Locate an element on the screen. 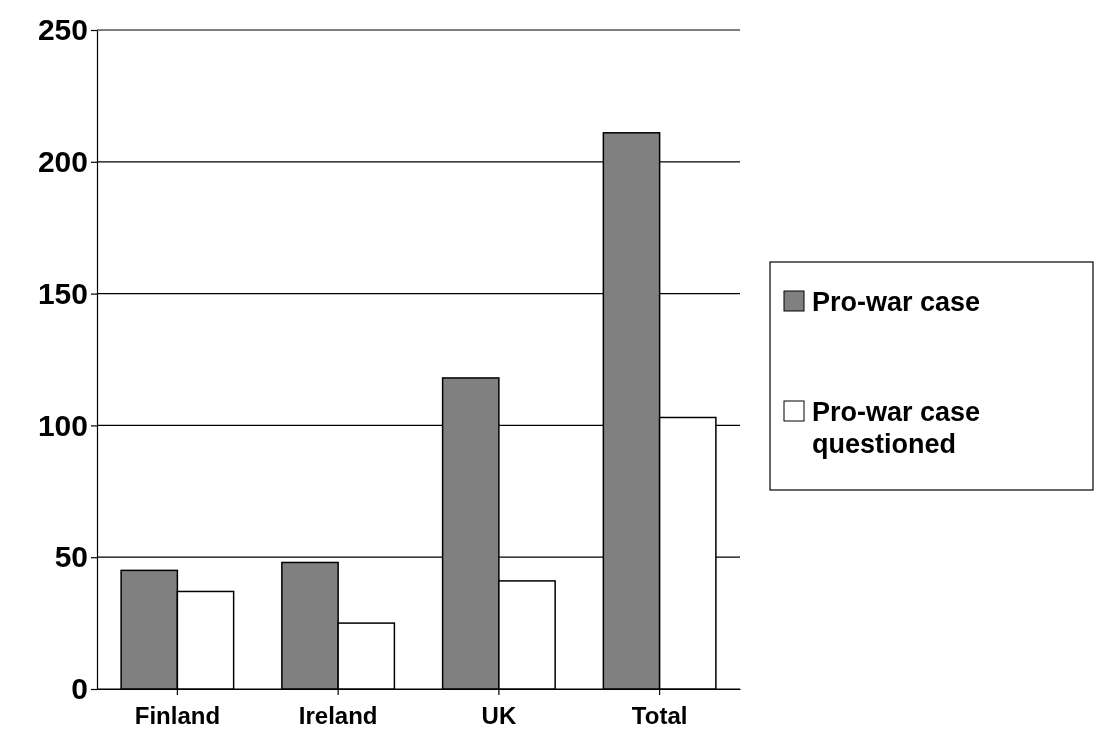 This screenshot has height=745, width=1095. y-tick-label: 150 is located at coordinates (62, 293).